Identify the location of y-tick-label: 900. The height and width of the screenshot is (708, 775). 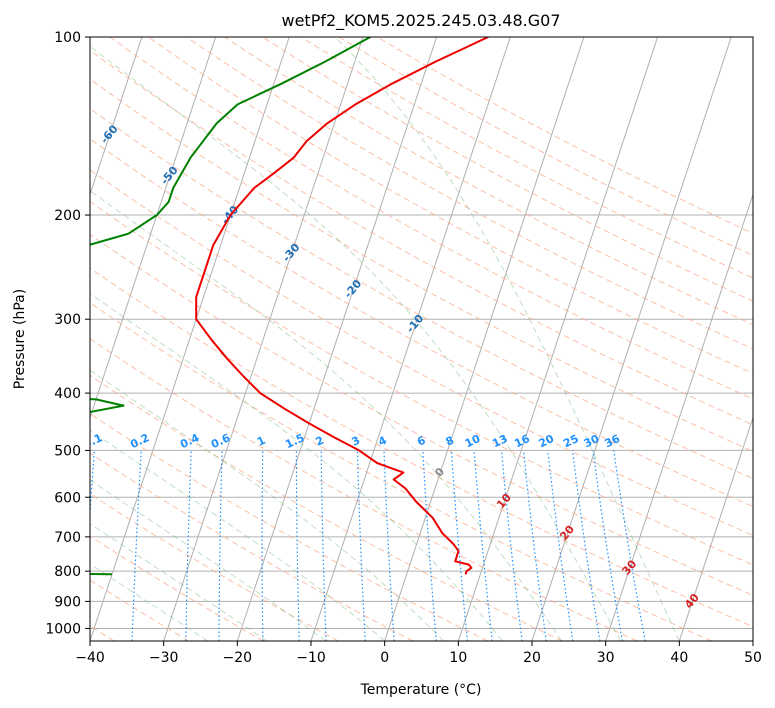
(67, 602).